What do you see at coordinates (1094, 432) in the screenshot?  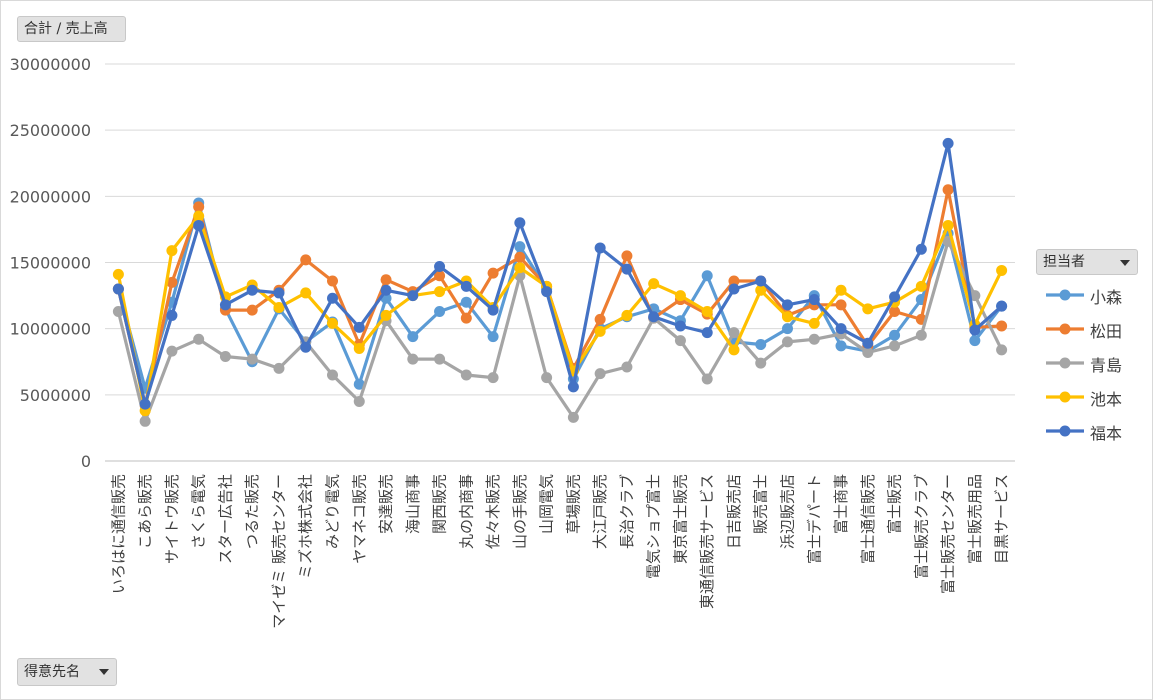 I see `legend-item: 福本` at bounding box center [1094, 432].